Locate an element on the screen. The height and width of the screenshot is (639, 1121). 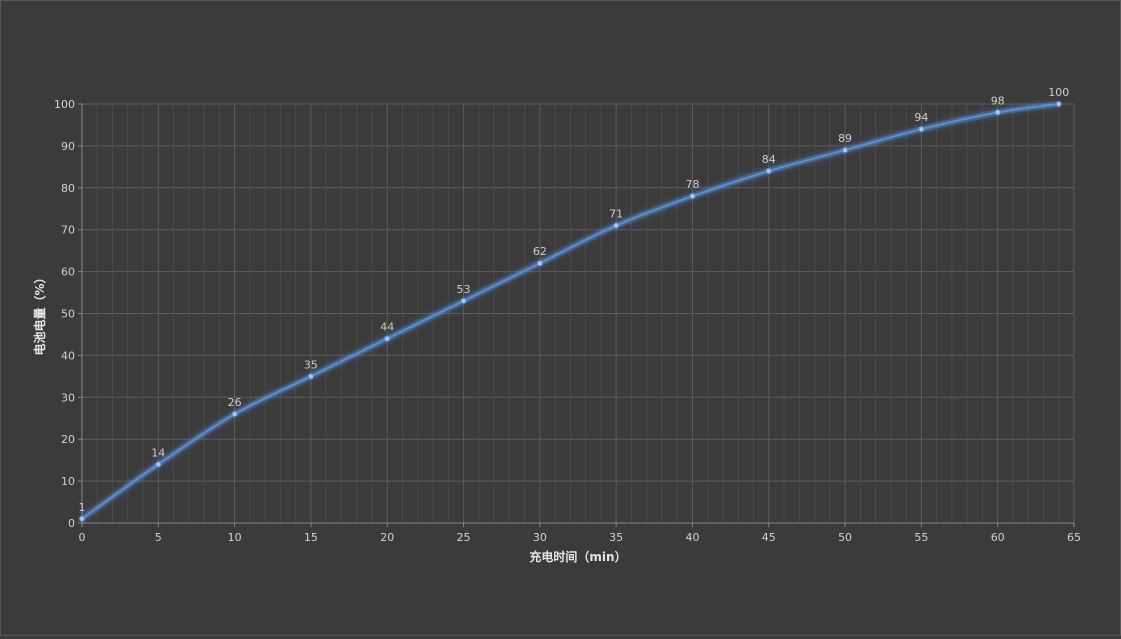
data-label: 14 is located at coordinates (158, 452).